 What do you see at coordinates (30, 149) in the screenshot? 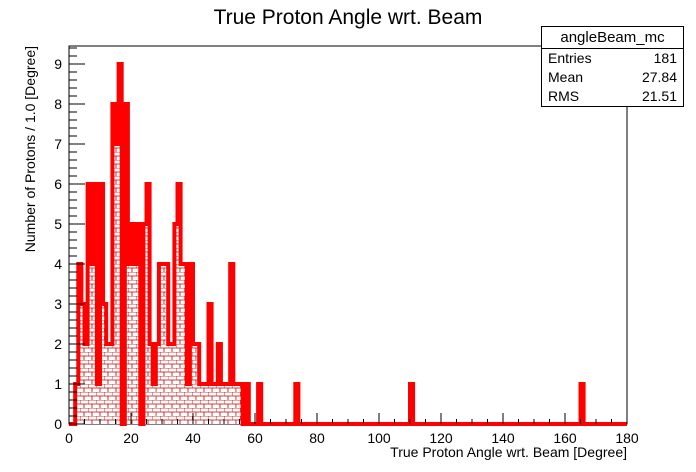
I see `y-axis-title: Number of Protons / 1.0 [Degree]` at bounding box center [30, 149].